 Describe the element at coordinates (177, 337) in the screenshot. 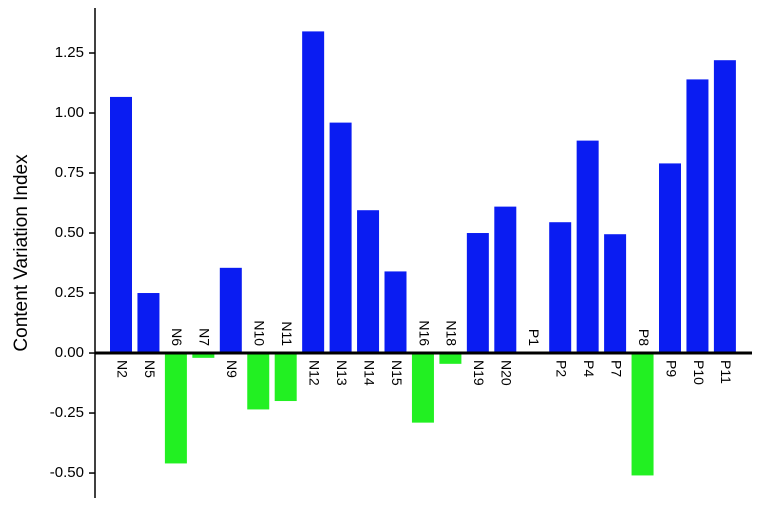

I see `category-label: N6` at that location.